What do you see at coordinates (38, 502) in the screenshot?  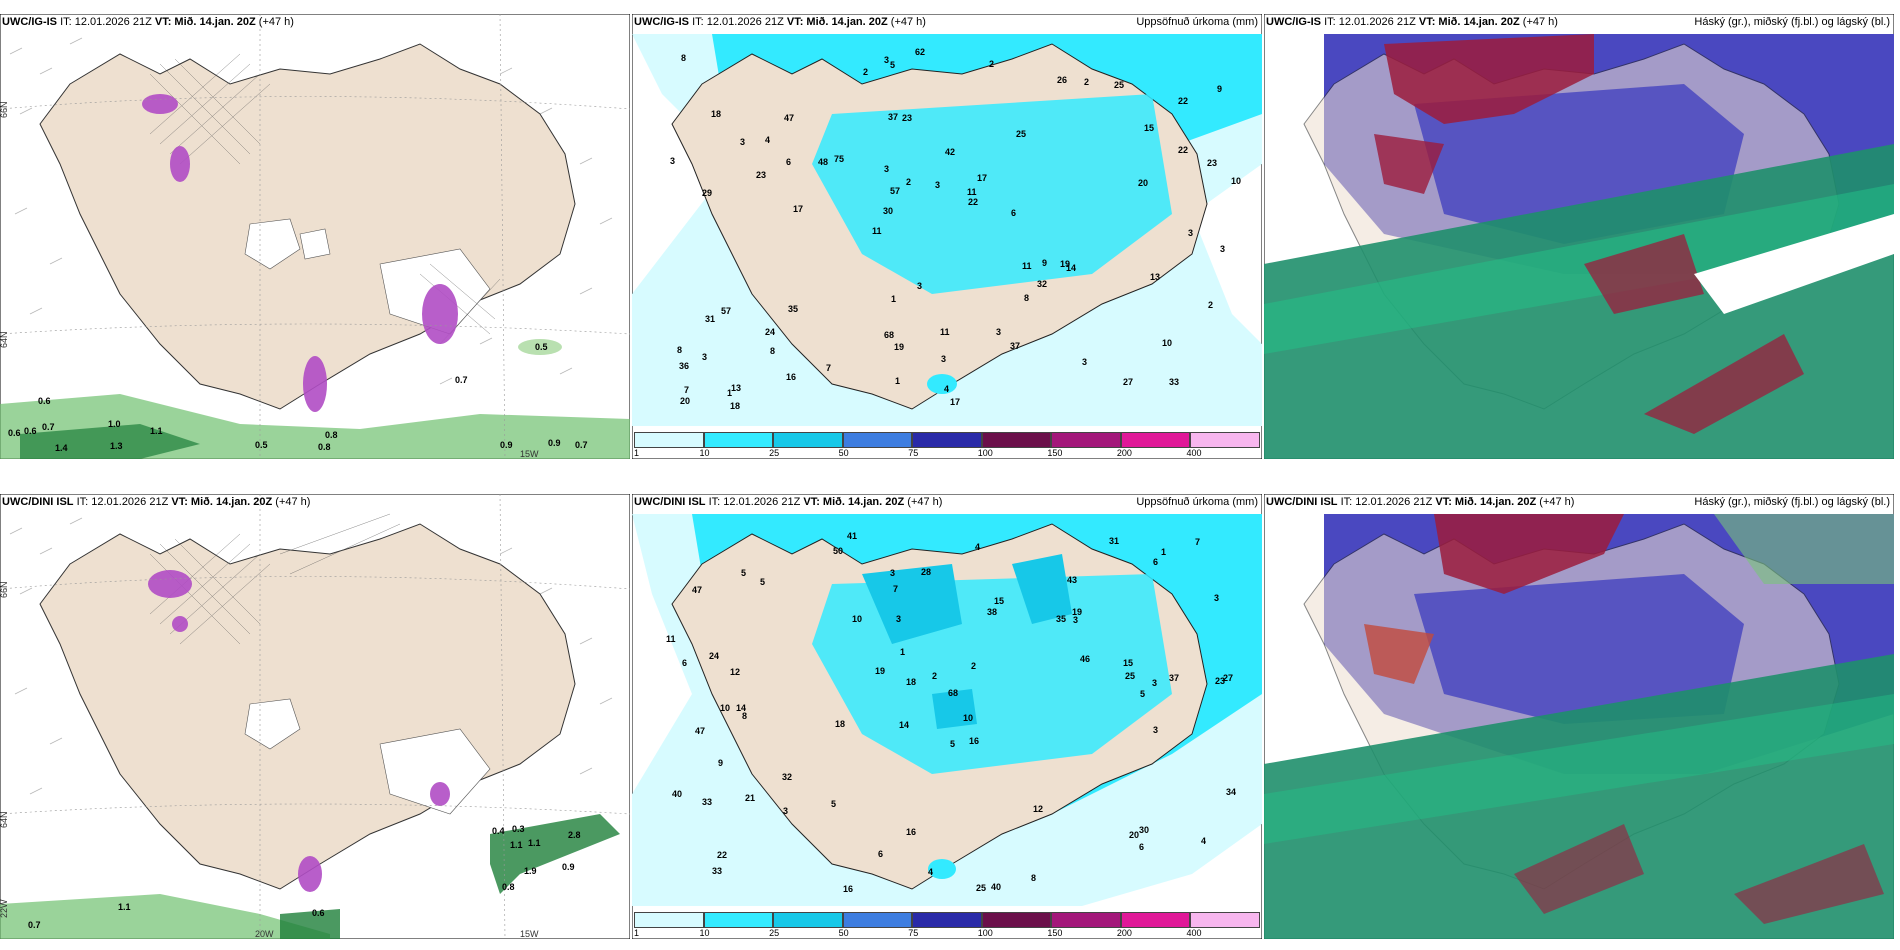 I see `model-name: UWC/DINI ISL` at bounding box center [38, 502].